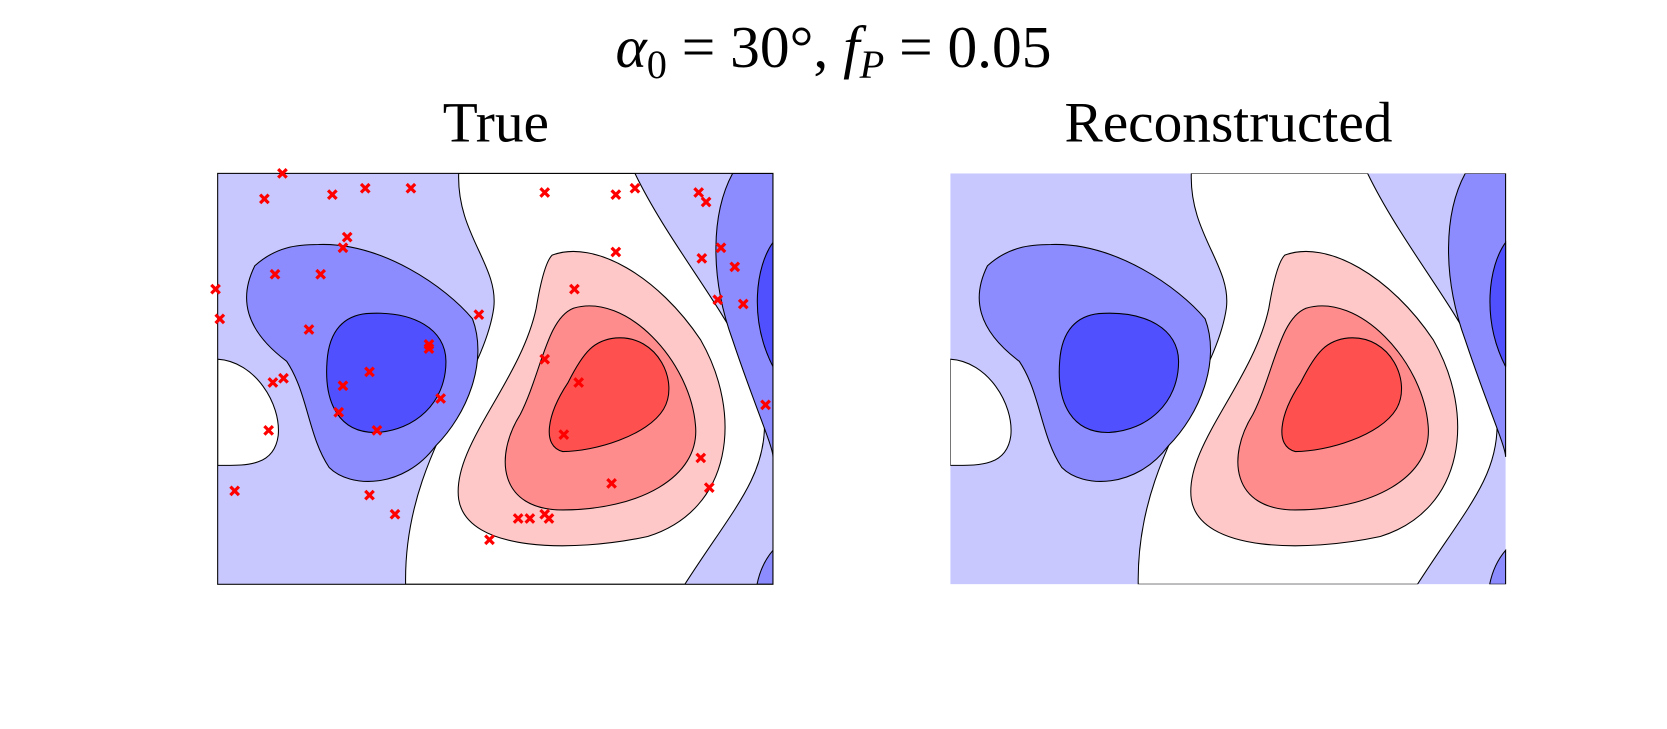 Image resolution: width=1667 pixels, height=729 pixels. I want to click on title-part: = 0.05, so click(967, 47).